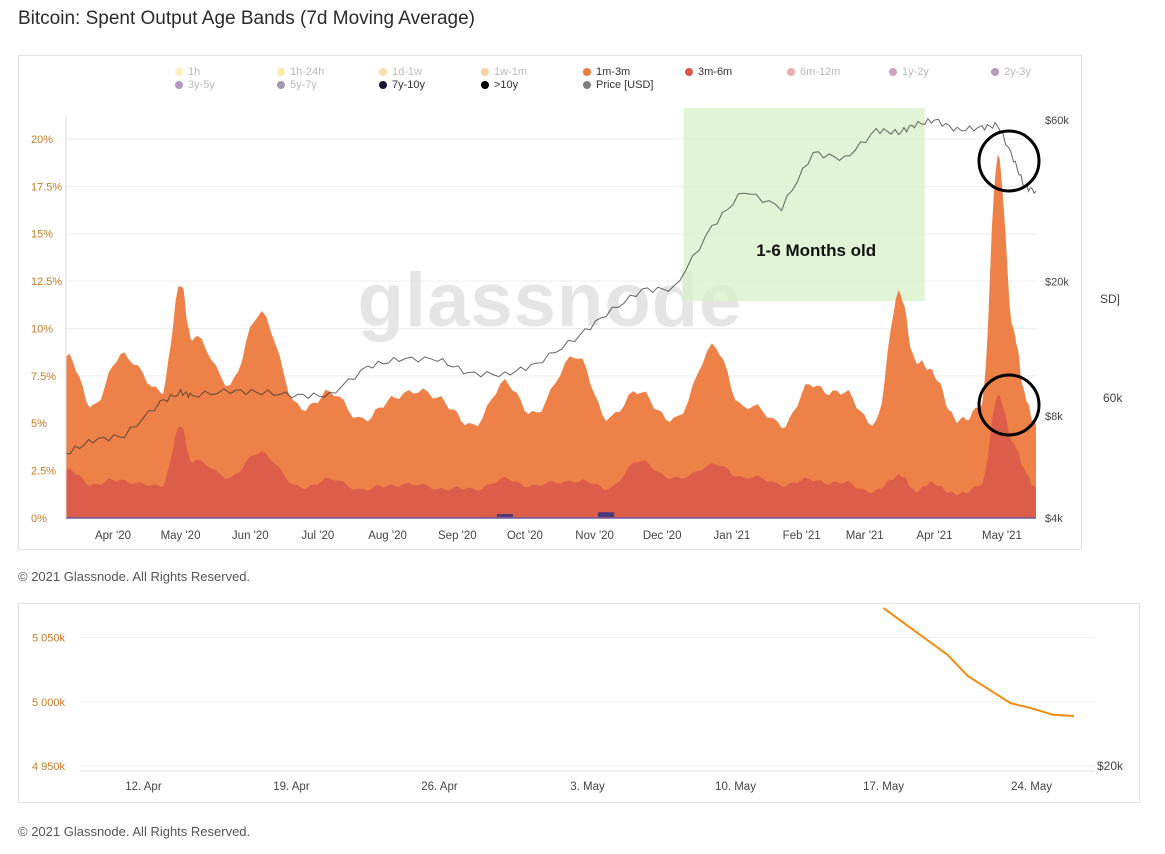 The width and height of the screenshot is (1165, 854). What do you see at coordinates (506, 85) in the screenshot?
I see `legend-label: >10y` at bounding box center [506, 85].